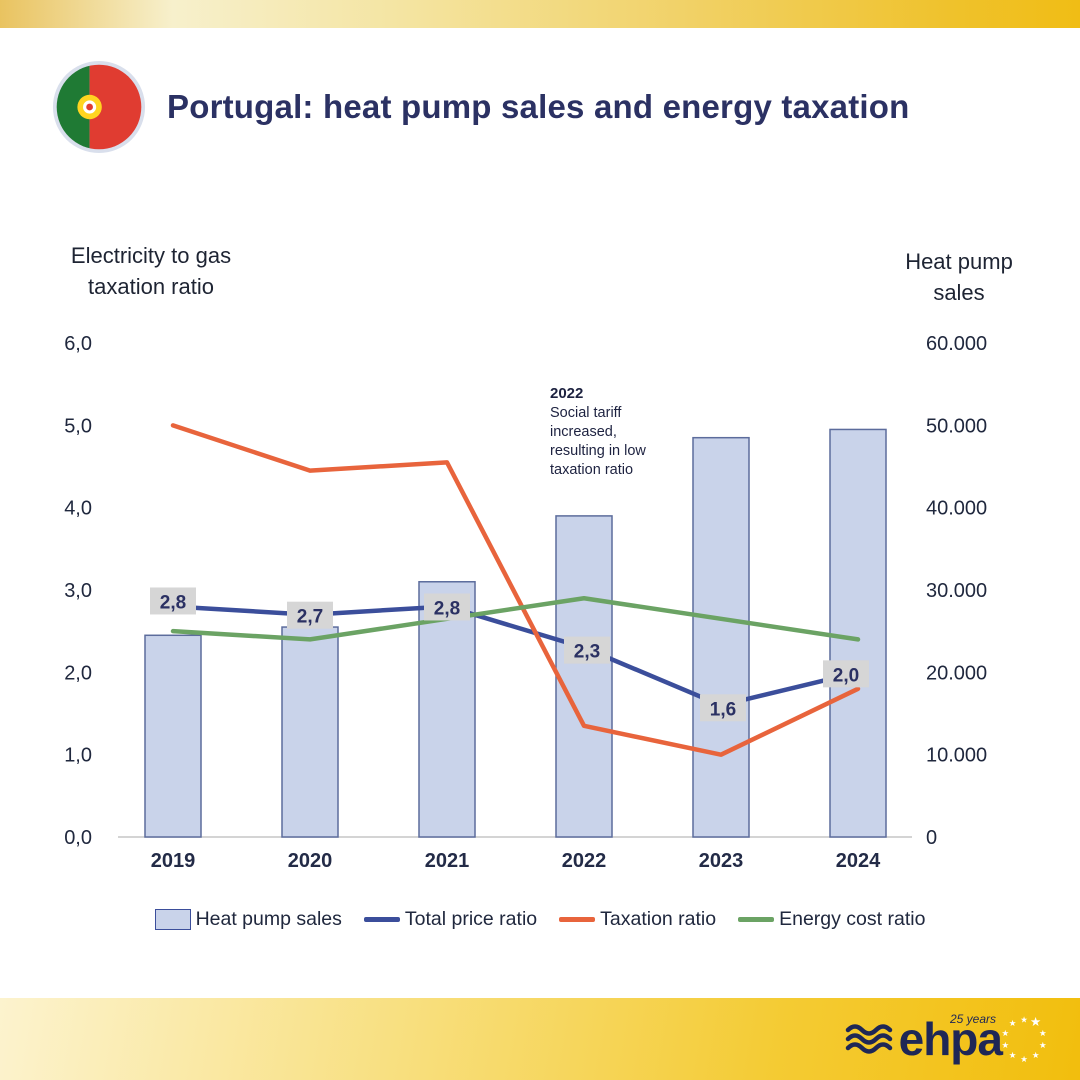 Image resolution: width=1080 pixels, height=1080 pixels. I want to click on svg-text: 1,6, so click(723, 709).